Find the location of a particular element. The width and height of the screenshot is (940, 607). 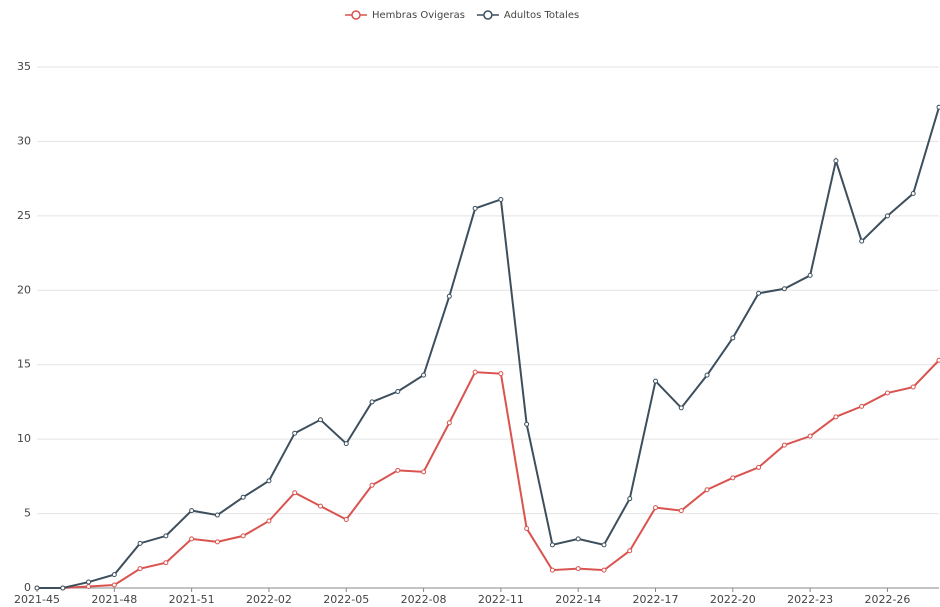

y-tick-label: 10 is located at coordinates (24, 438).